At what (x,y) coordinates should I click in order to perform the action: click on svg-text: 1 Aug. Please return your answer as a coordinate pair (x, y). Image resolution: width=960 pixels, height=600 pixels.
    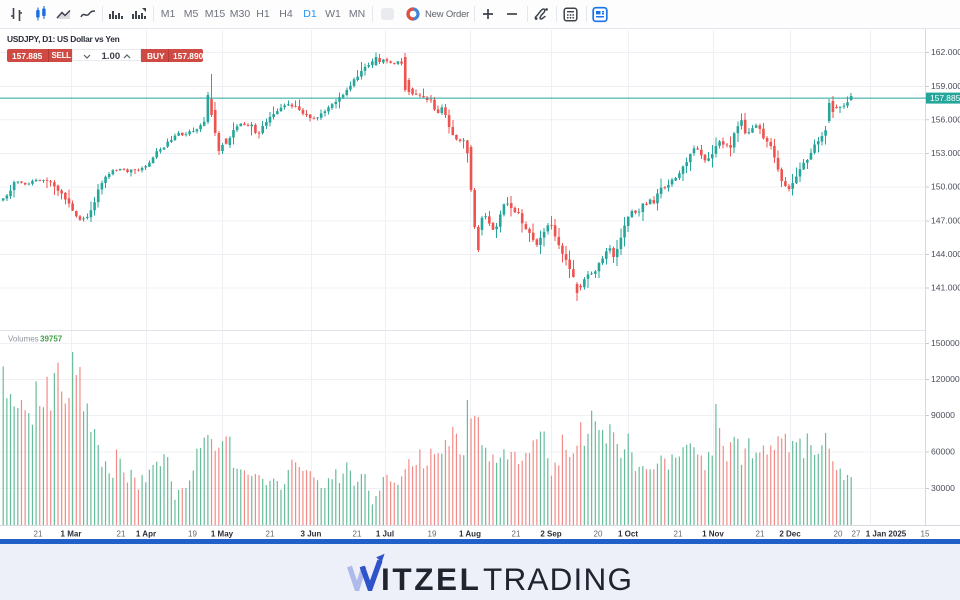
    Looking at the image, I should click on (470, 534).